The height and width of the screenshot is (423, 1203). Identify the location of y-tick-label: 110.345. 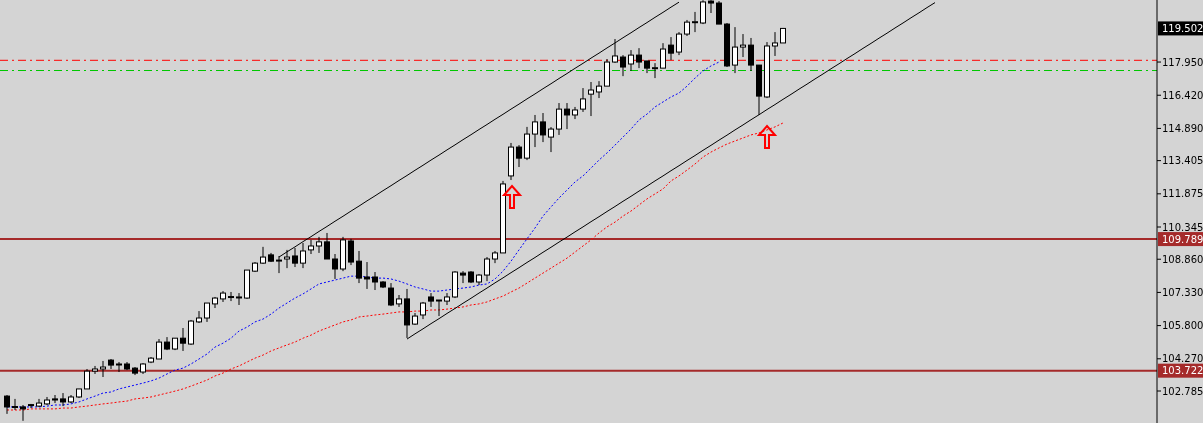
(1182, 227).